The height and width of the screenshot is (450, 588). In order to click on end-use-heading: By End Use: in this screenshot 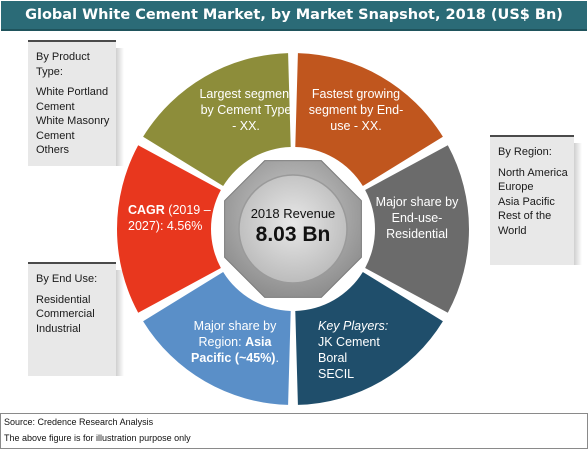, I will do `click(67, 279)`.